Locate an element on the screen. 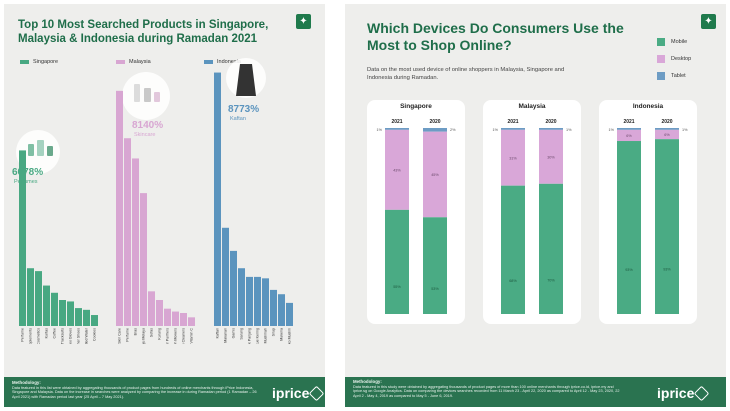 The image size is (730, 411). category-label: Kaftan is located at coordinates (217, 333).